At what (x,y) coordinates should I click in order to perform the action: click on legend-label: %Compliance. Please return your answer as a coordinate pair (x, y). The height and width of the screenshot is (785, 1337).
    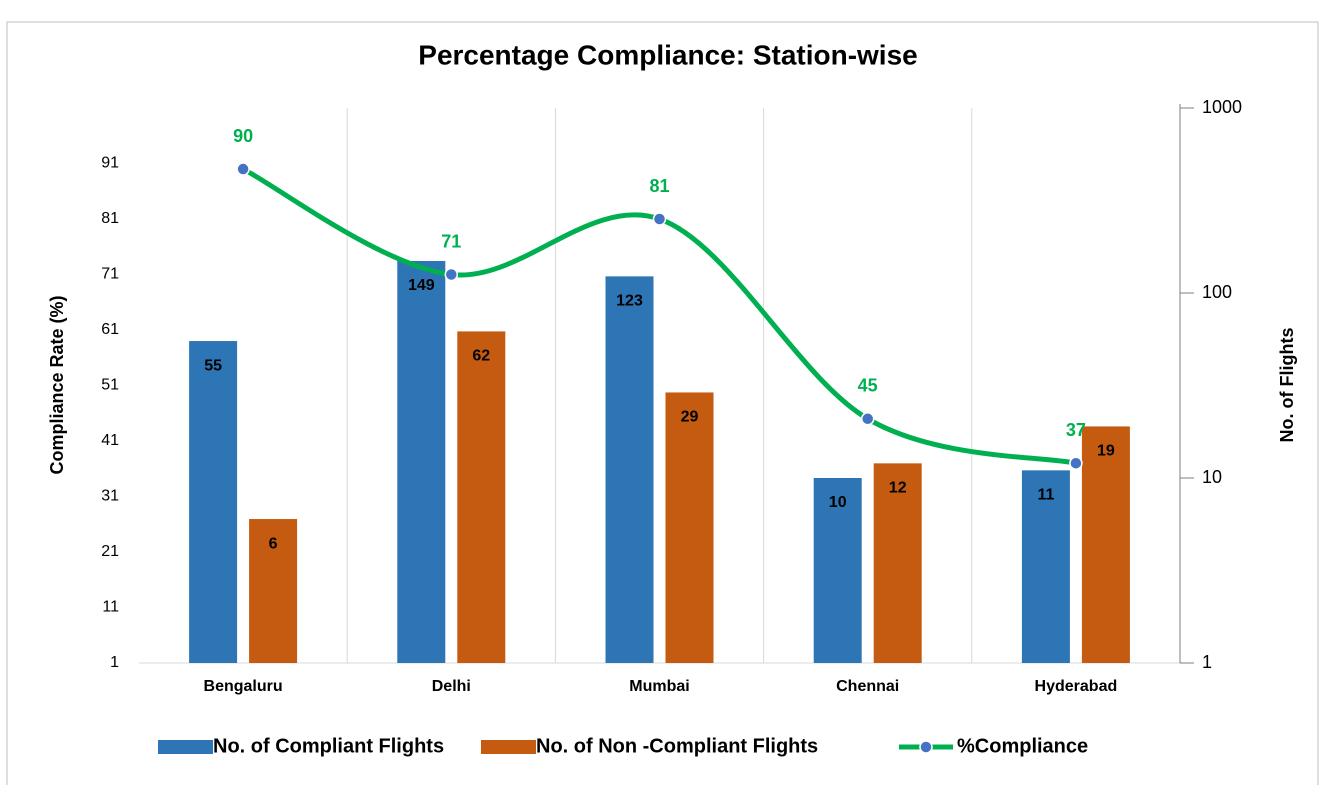
    Looking at the image, I should click on (1022, 746).